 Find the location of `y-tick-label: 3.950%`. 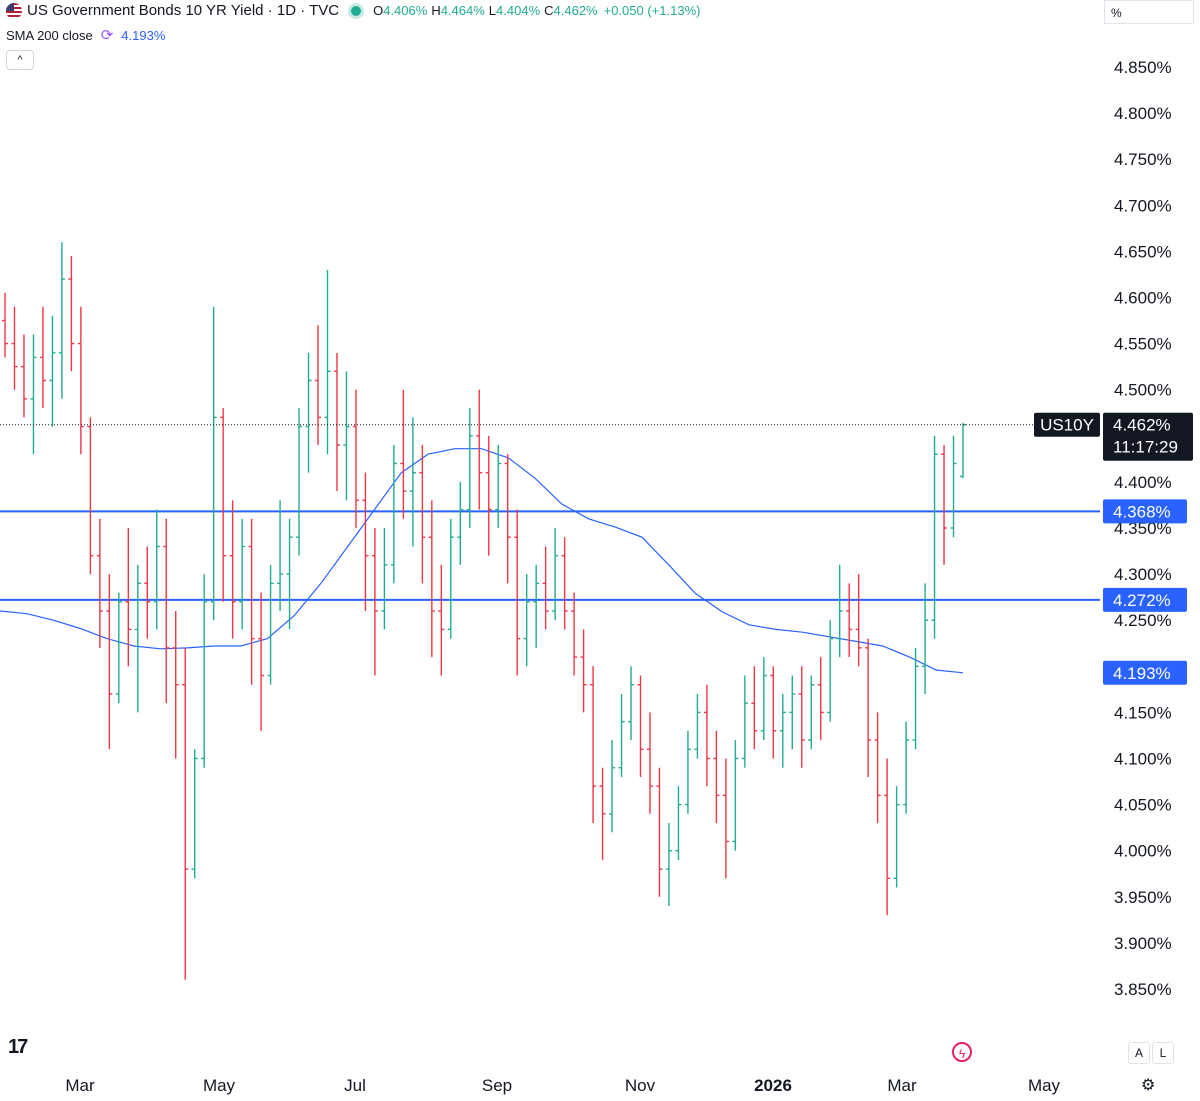

y-tick-label: 3.950% is located at coordinates (1143, 897).